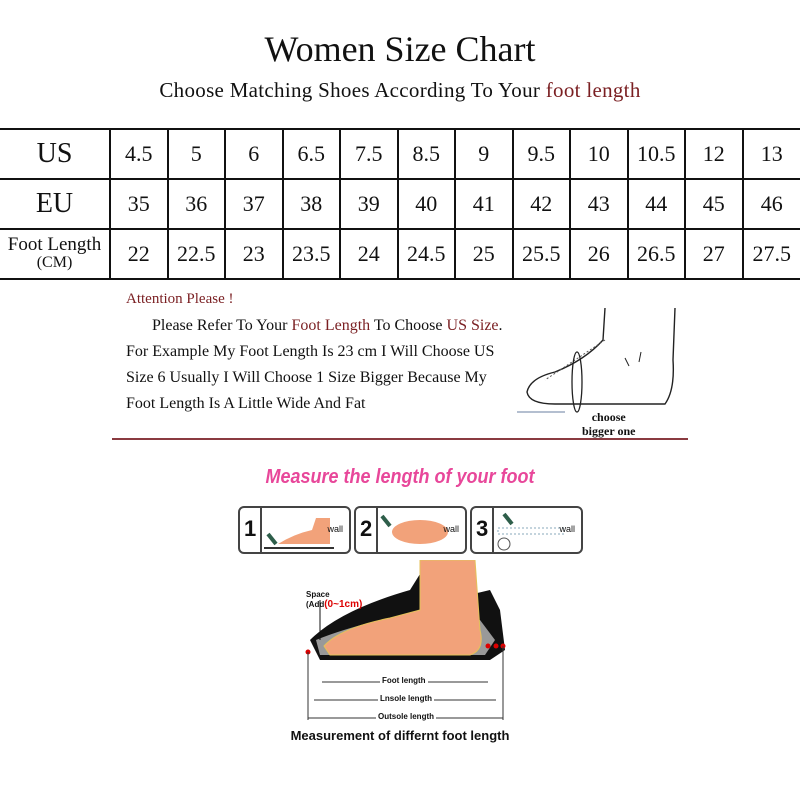 This screenshot has width=800, height=800. What do you see at coordinates (599, 254) in the screenshot?
I see `table-cell: 26` at bounding box center [599, 254].